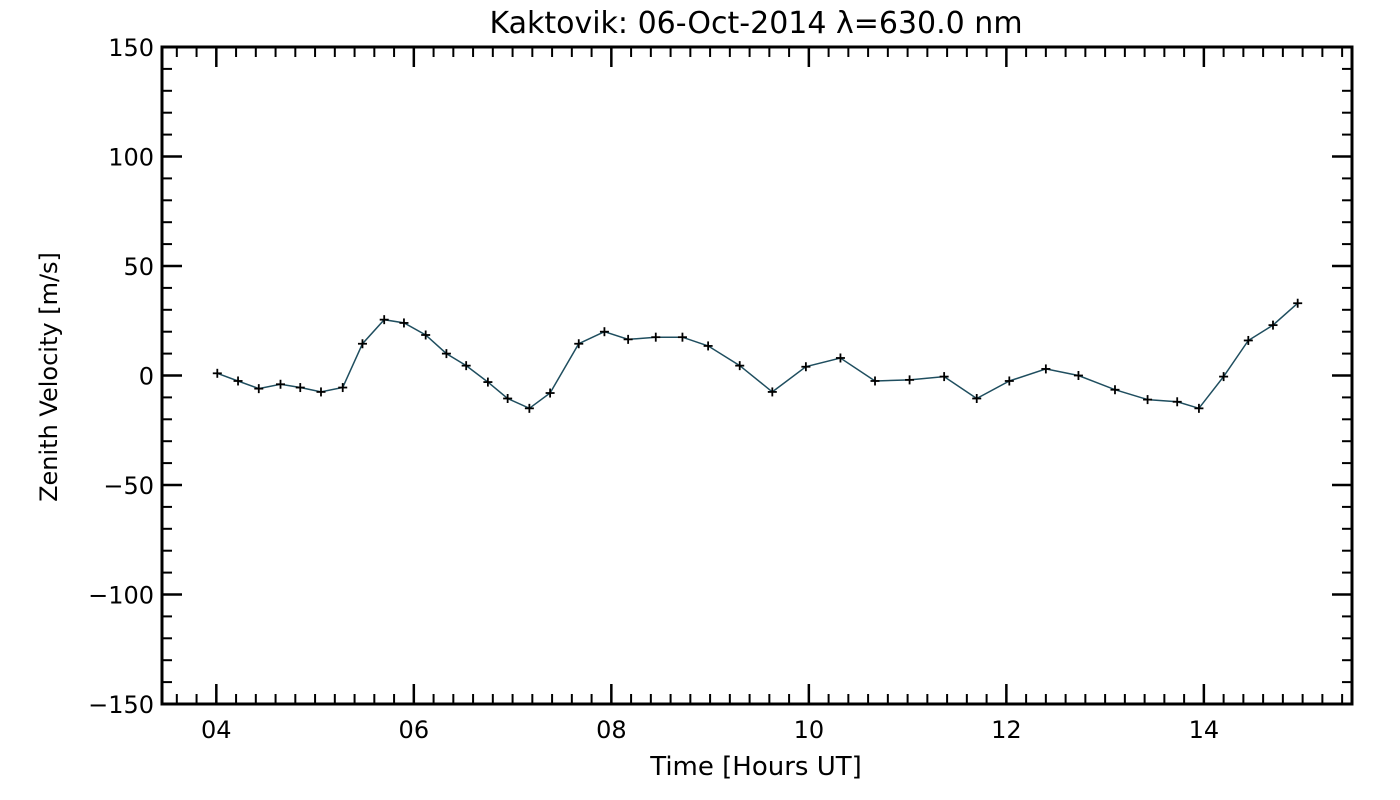 The image size is (1400, 800). Describe the element at coordinates (414, 730) in the screenshot. I see `x-tick-label: 06` at that location.